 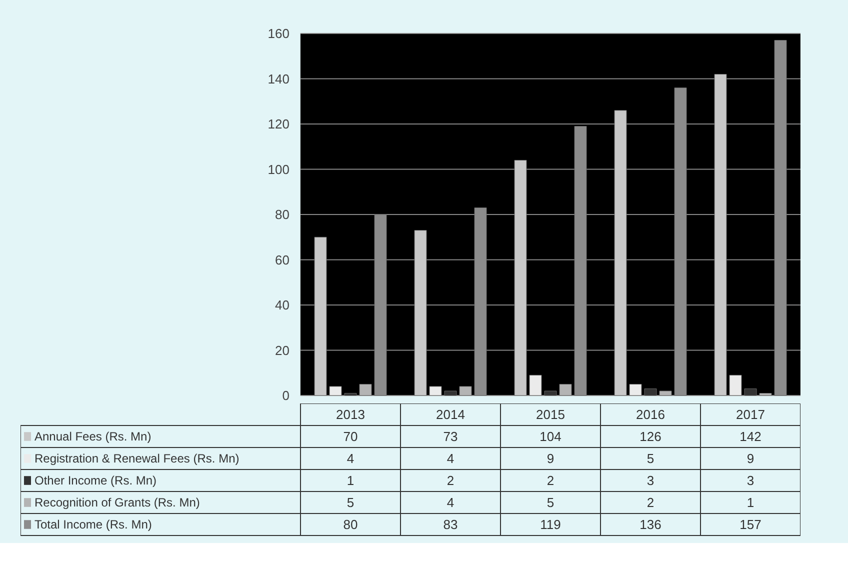 What do you see at coordinates (751, 524) in the screenshot?
I see `data-label: 157` at bounding box center [751, 524].